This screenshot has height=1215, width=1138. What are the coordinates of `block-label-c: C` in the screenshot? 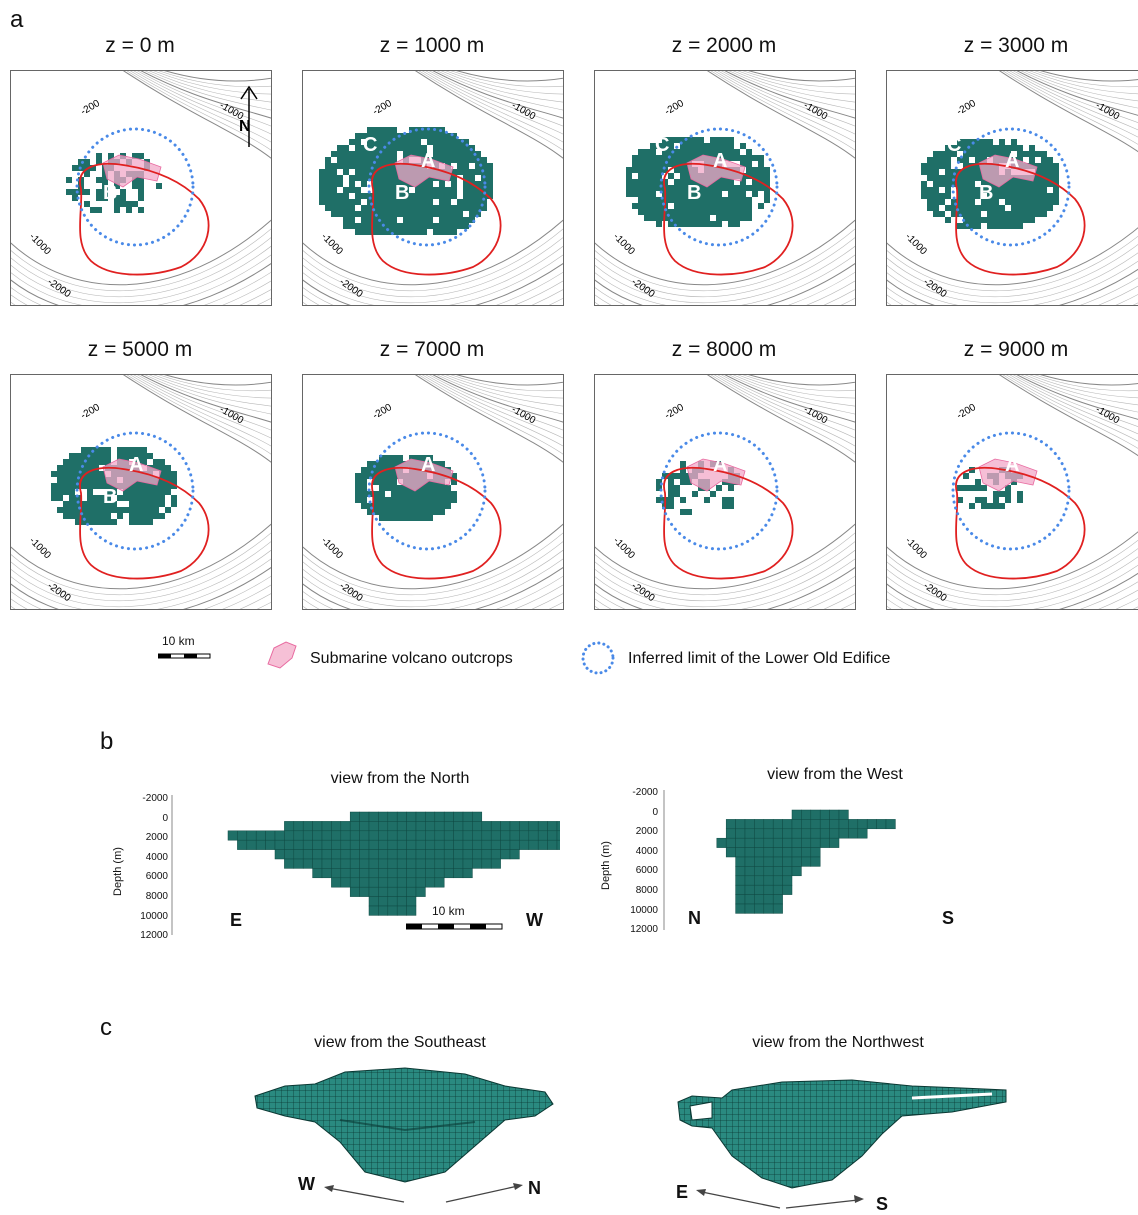 It's located at (662, 145).